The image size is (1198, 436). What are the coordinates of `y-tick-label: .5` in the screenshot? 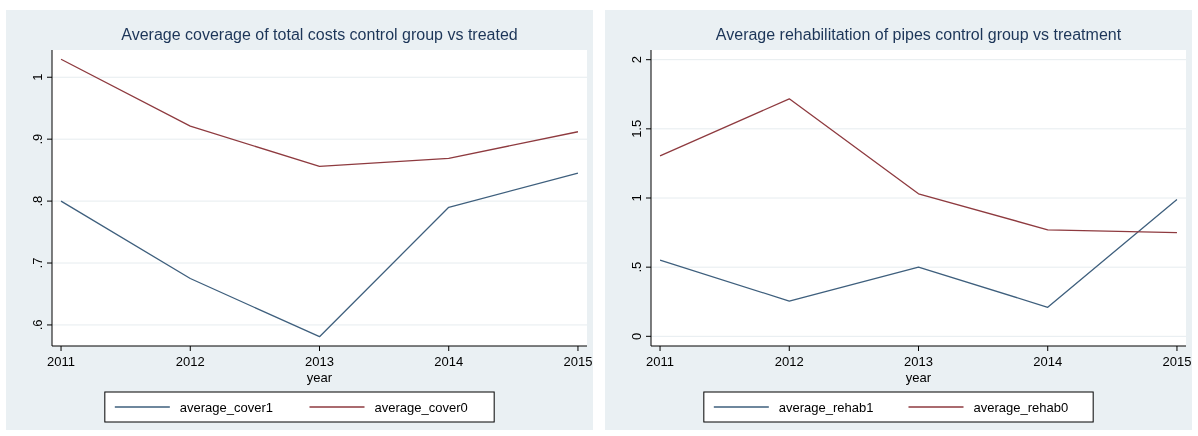 It's located at (636, 267).